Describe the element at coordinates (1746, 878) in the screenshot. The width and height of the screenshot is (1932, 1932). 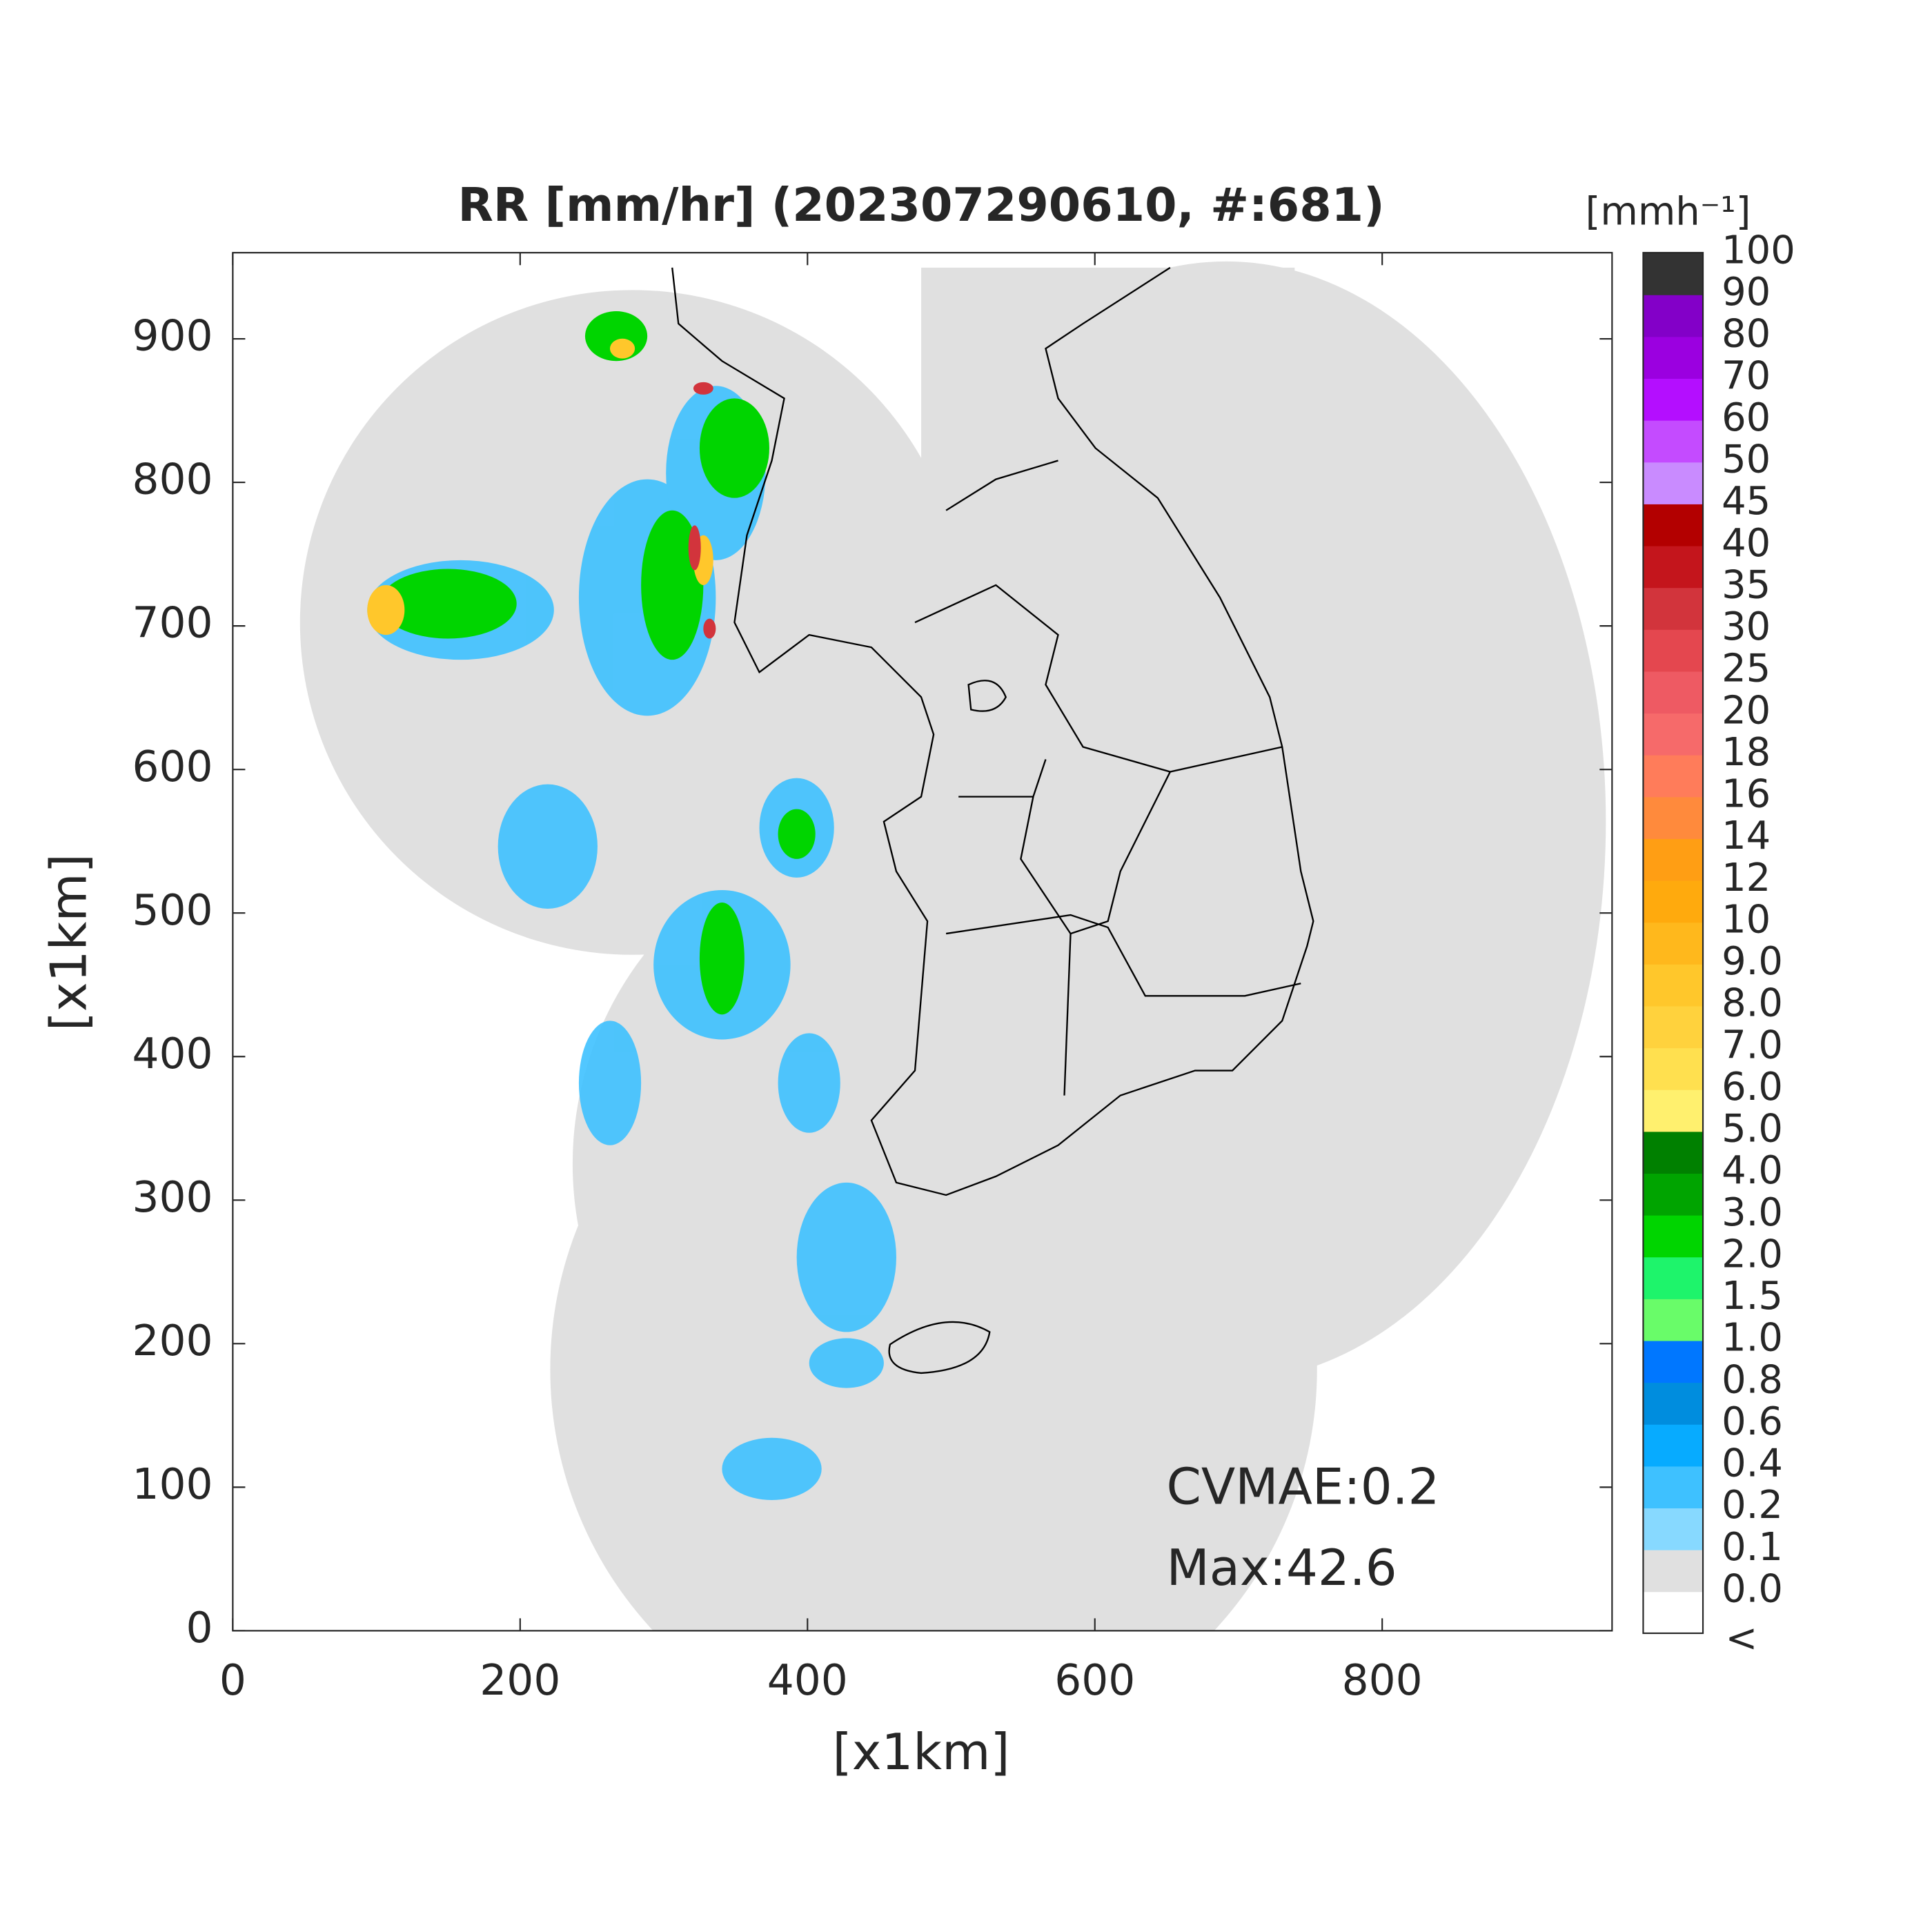
I see `colorbar-label: 12` at that location.